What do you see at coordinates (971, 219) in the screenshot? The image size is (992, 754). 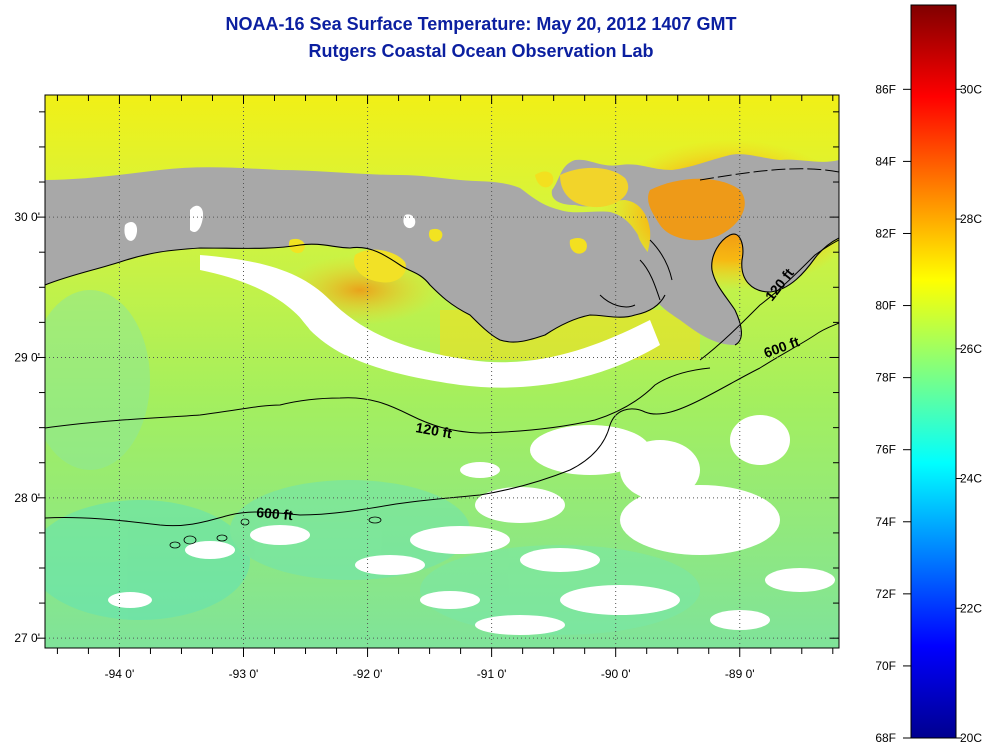 I see `colorbar-label-c: 28C` at bounding box center [971, 219].